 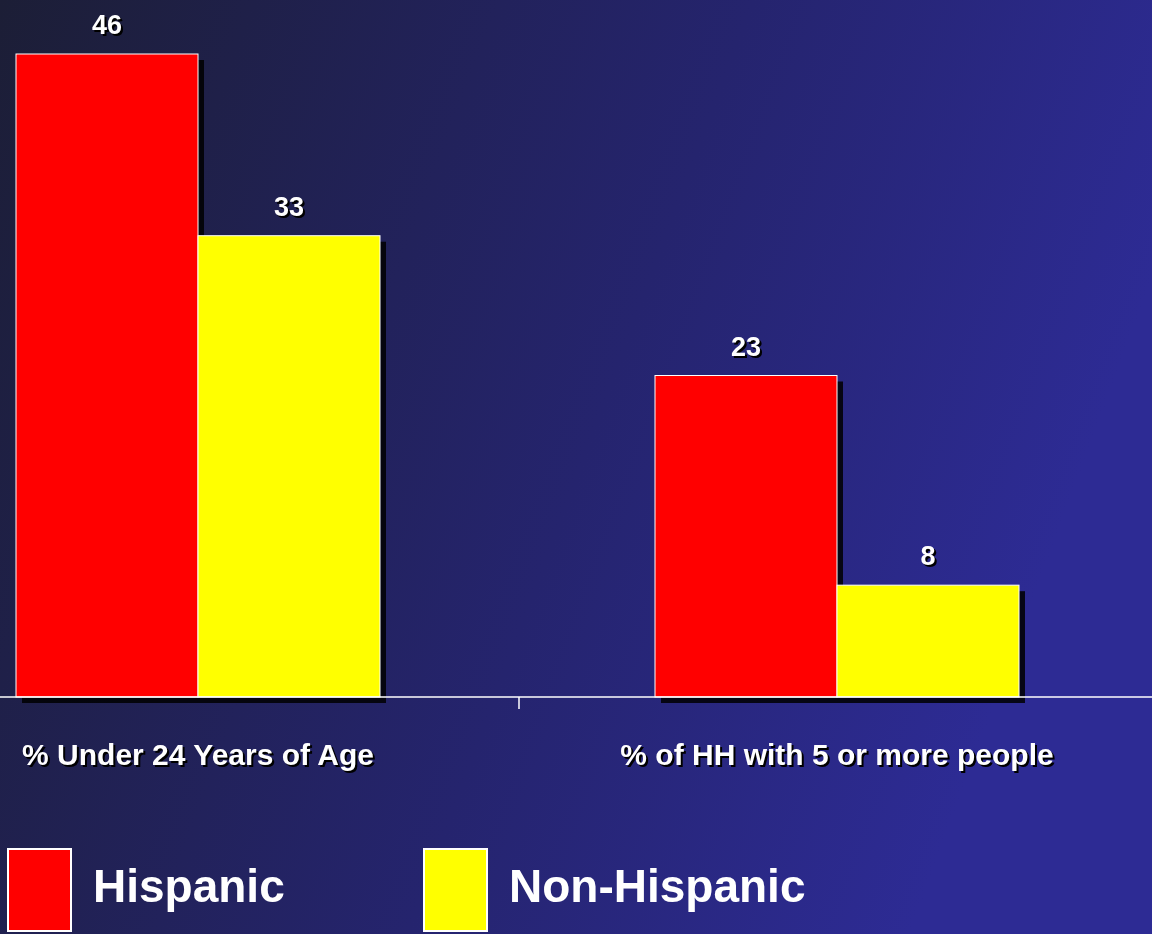 What do you see at coordinates (746, 346) in the screenshot?
I see `data-label: 23` at bounding box center [746, 346].